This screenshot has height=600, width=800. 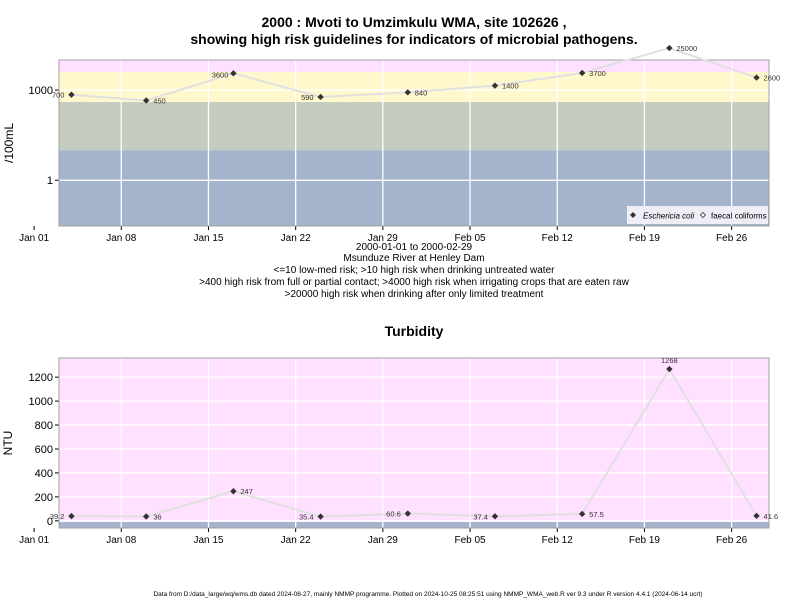 What do you see at coordinates (480, 516) in the screenshot?
I see `data-label: 37.4` at bounding box center [480, 516].